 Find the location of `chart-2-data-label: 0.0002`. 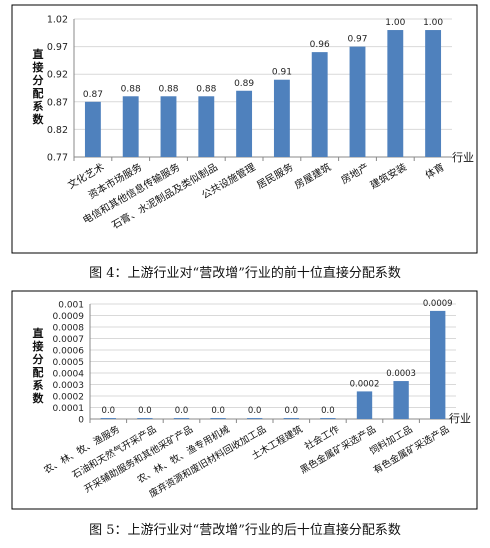

chart-2-data-label: 0.0002 is located at coordinates (365, 384).